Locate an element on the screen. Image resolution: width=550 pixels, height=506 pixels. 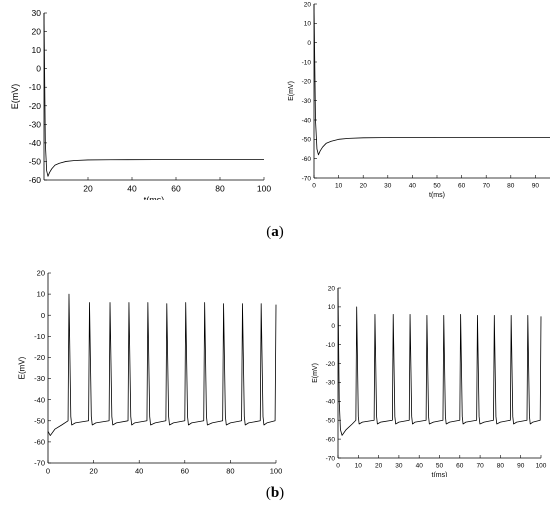
caption-b: (b) is located at coordinates (275, 493).